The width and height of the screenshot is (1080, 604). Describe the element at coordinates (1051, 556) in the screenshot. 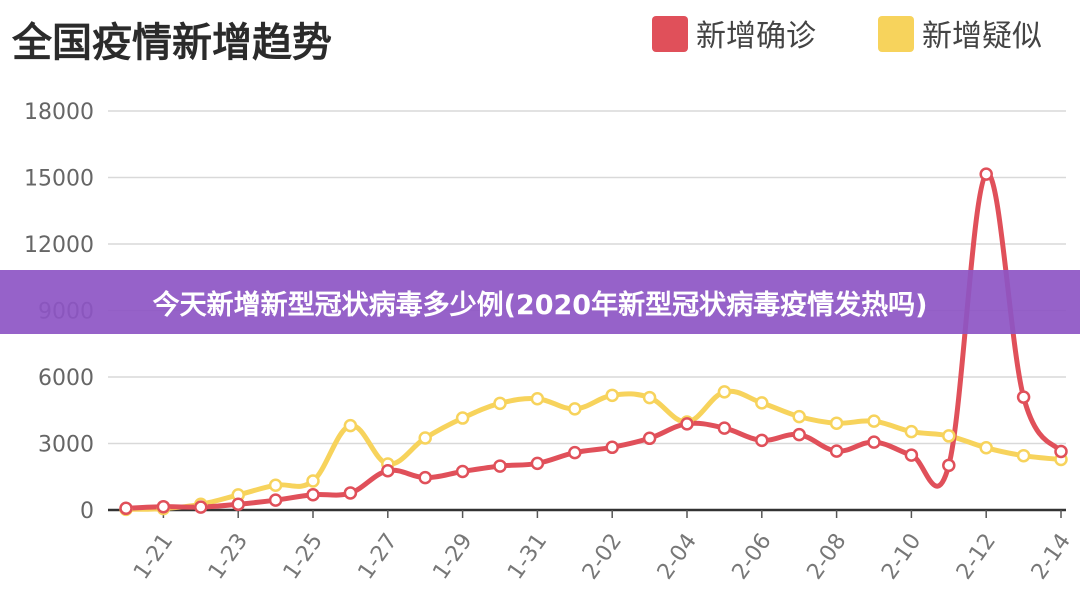

I see `x-tick-label: 2-14` at that location.